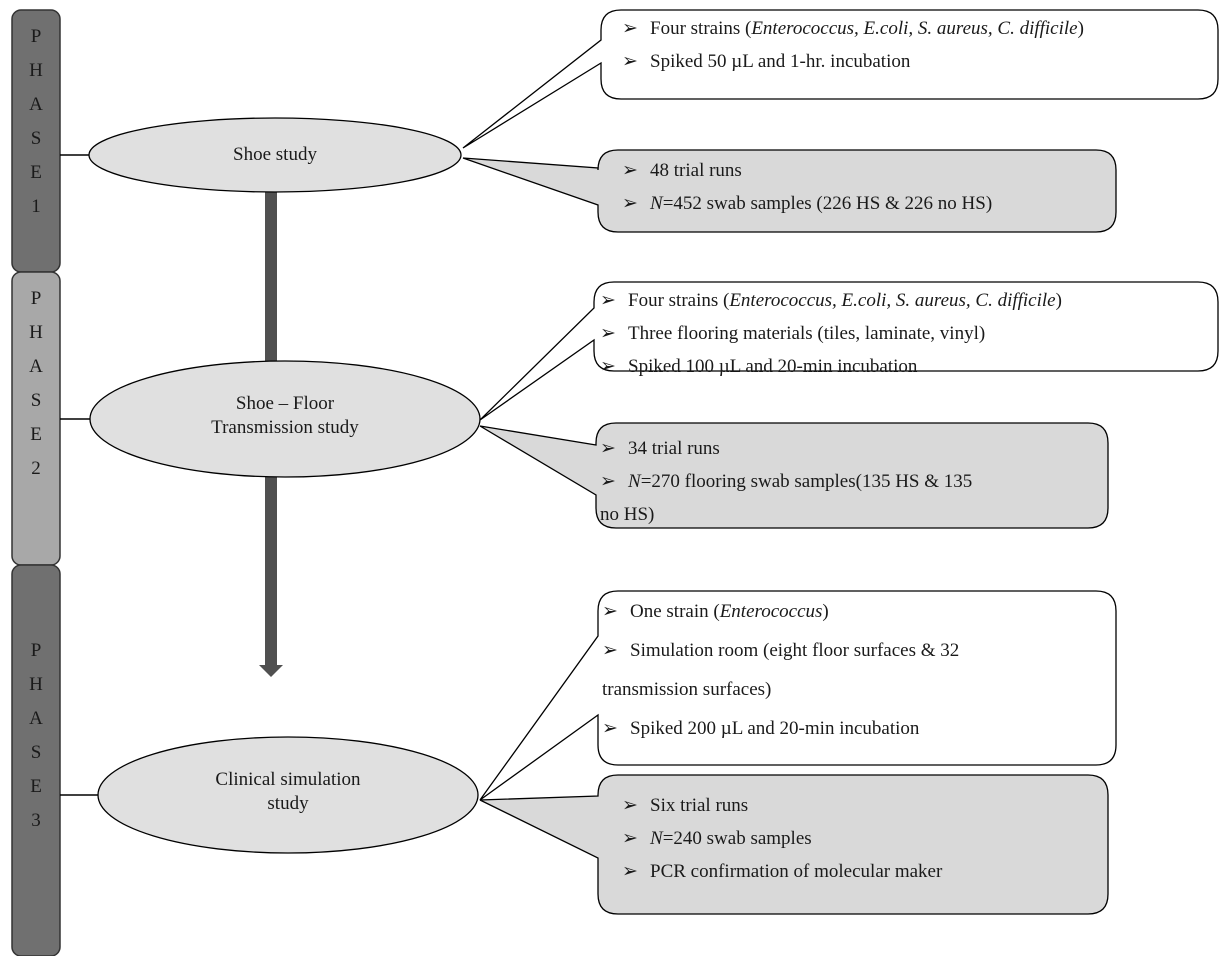  I want to click on callout-line: ➢ Spiked 100 µL and 20-min incubation, so click(831, 372).